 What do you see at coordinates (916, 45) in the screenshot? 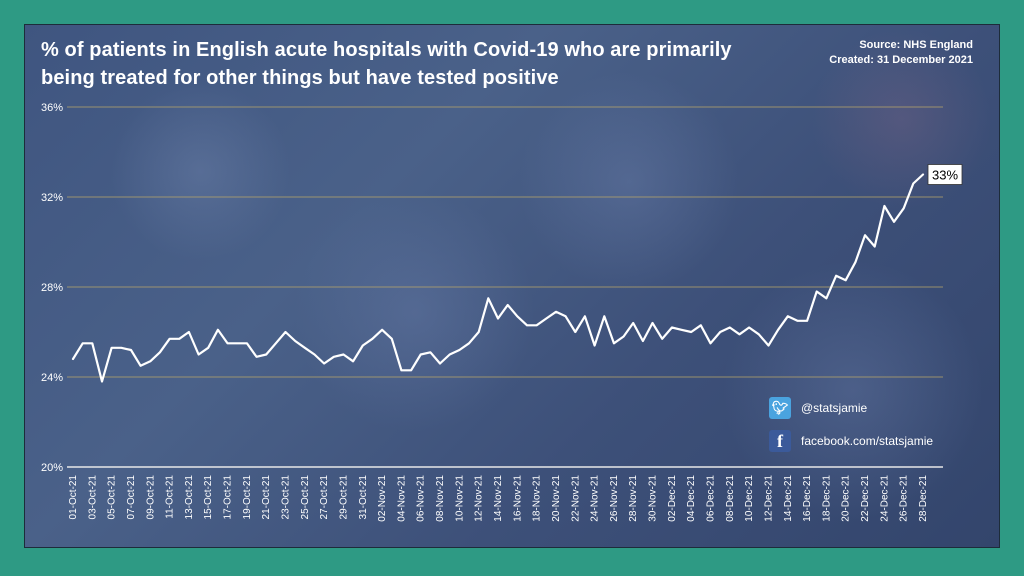
I see `source-label: Source: NHS England` at bounding box center [916, 45].